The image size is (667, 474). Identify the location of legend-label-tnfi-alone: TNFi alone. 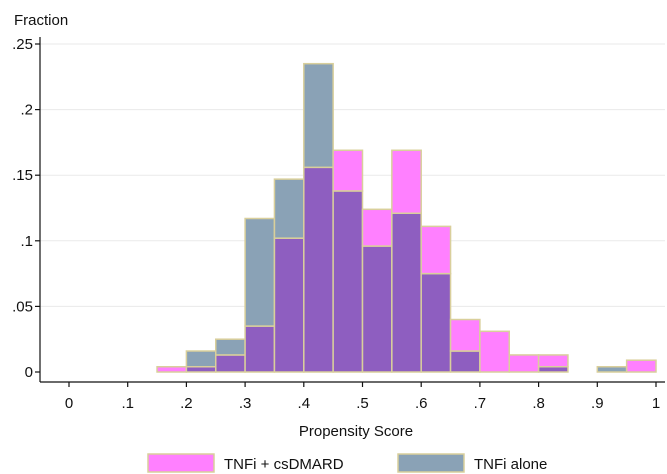
(510, 464).